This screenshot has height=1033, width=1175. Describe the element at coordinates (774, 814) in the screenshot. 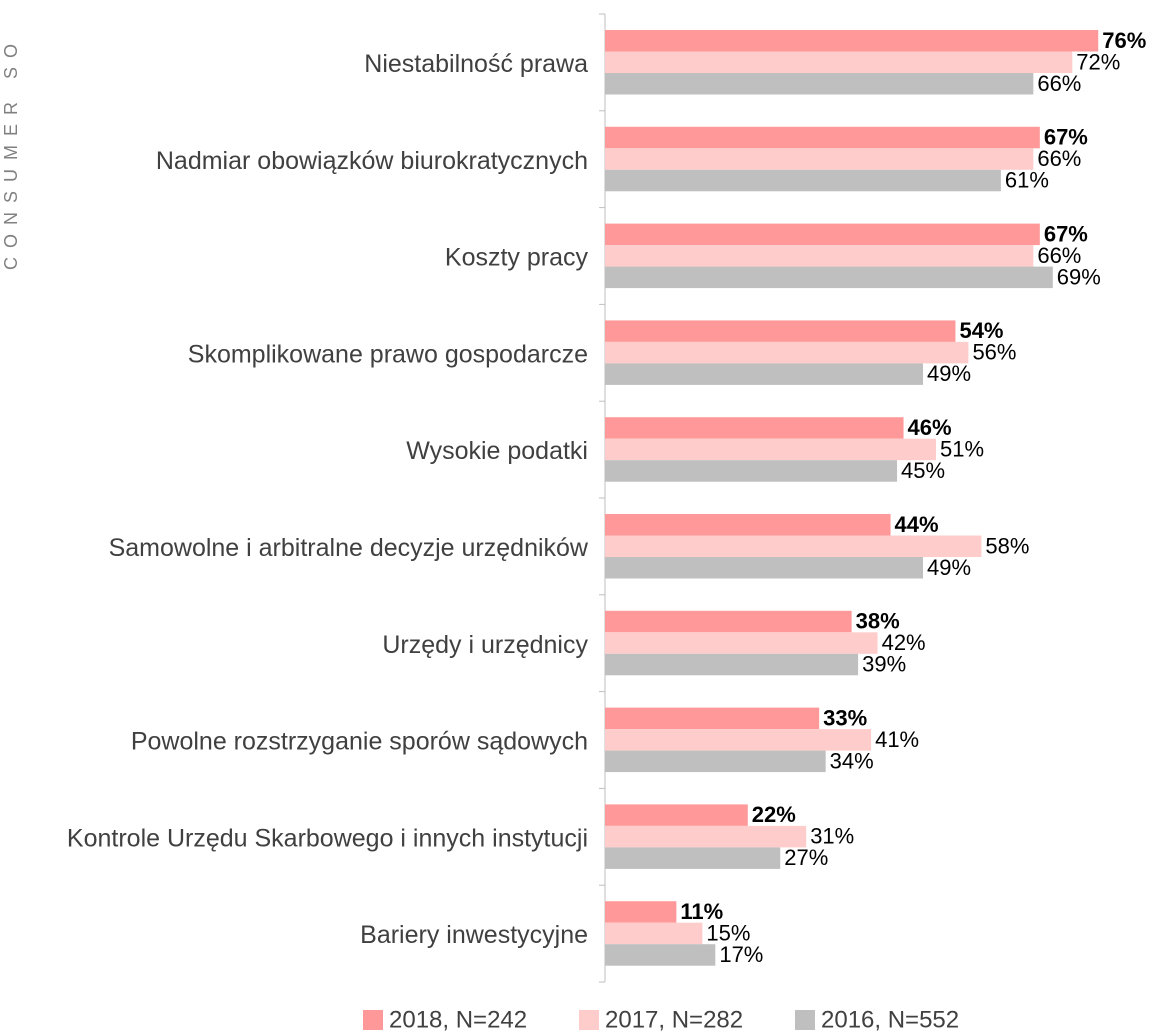

I see `value-label: 22%` at that location.